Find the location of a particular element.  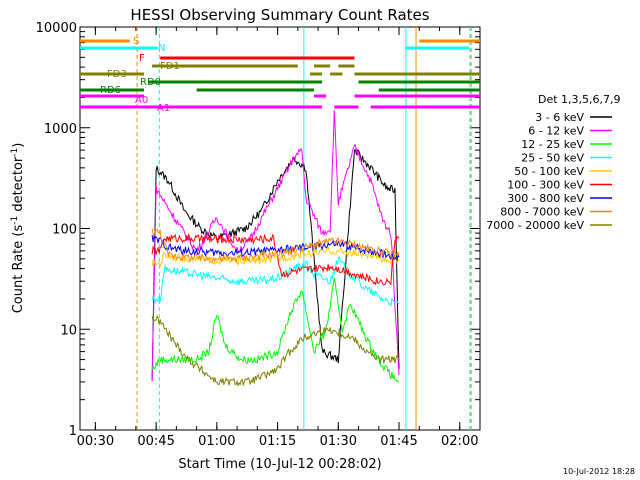

x-axis-label: Start Time (10-Jul-12 00:28:02) is located at coordinates (279, 464).